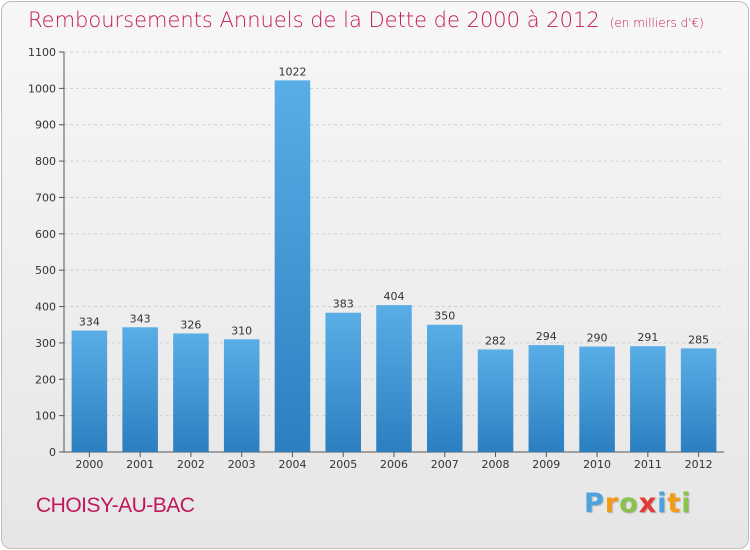 The image size is (750, 550). I want to click on x-tick-label: 2005, so click(343, 464).